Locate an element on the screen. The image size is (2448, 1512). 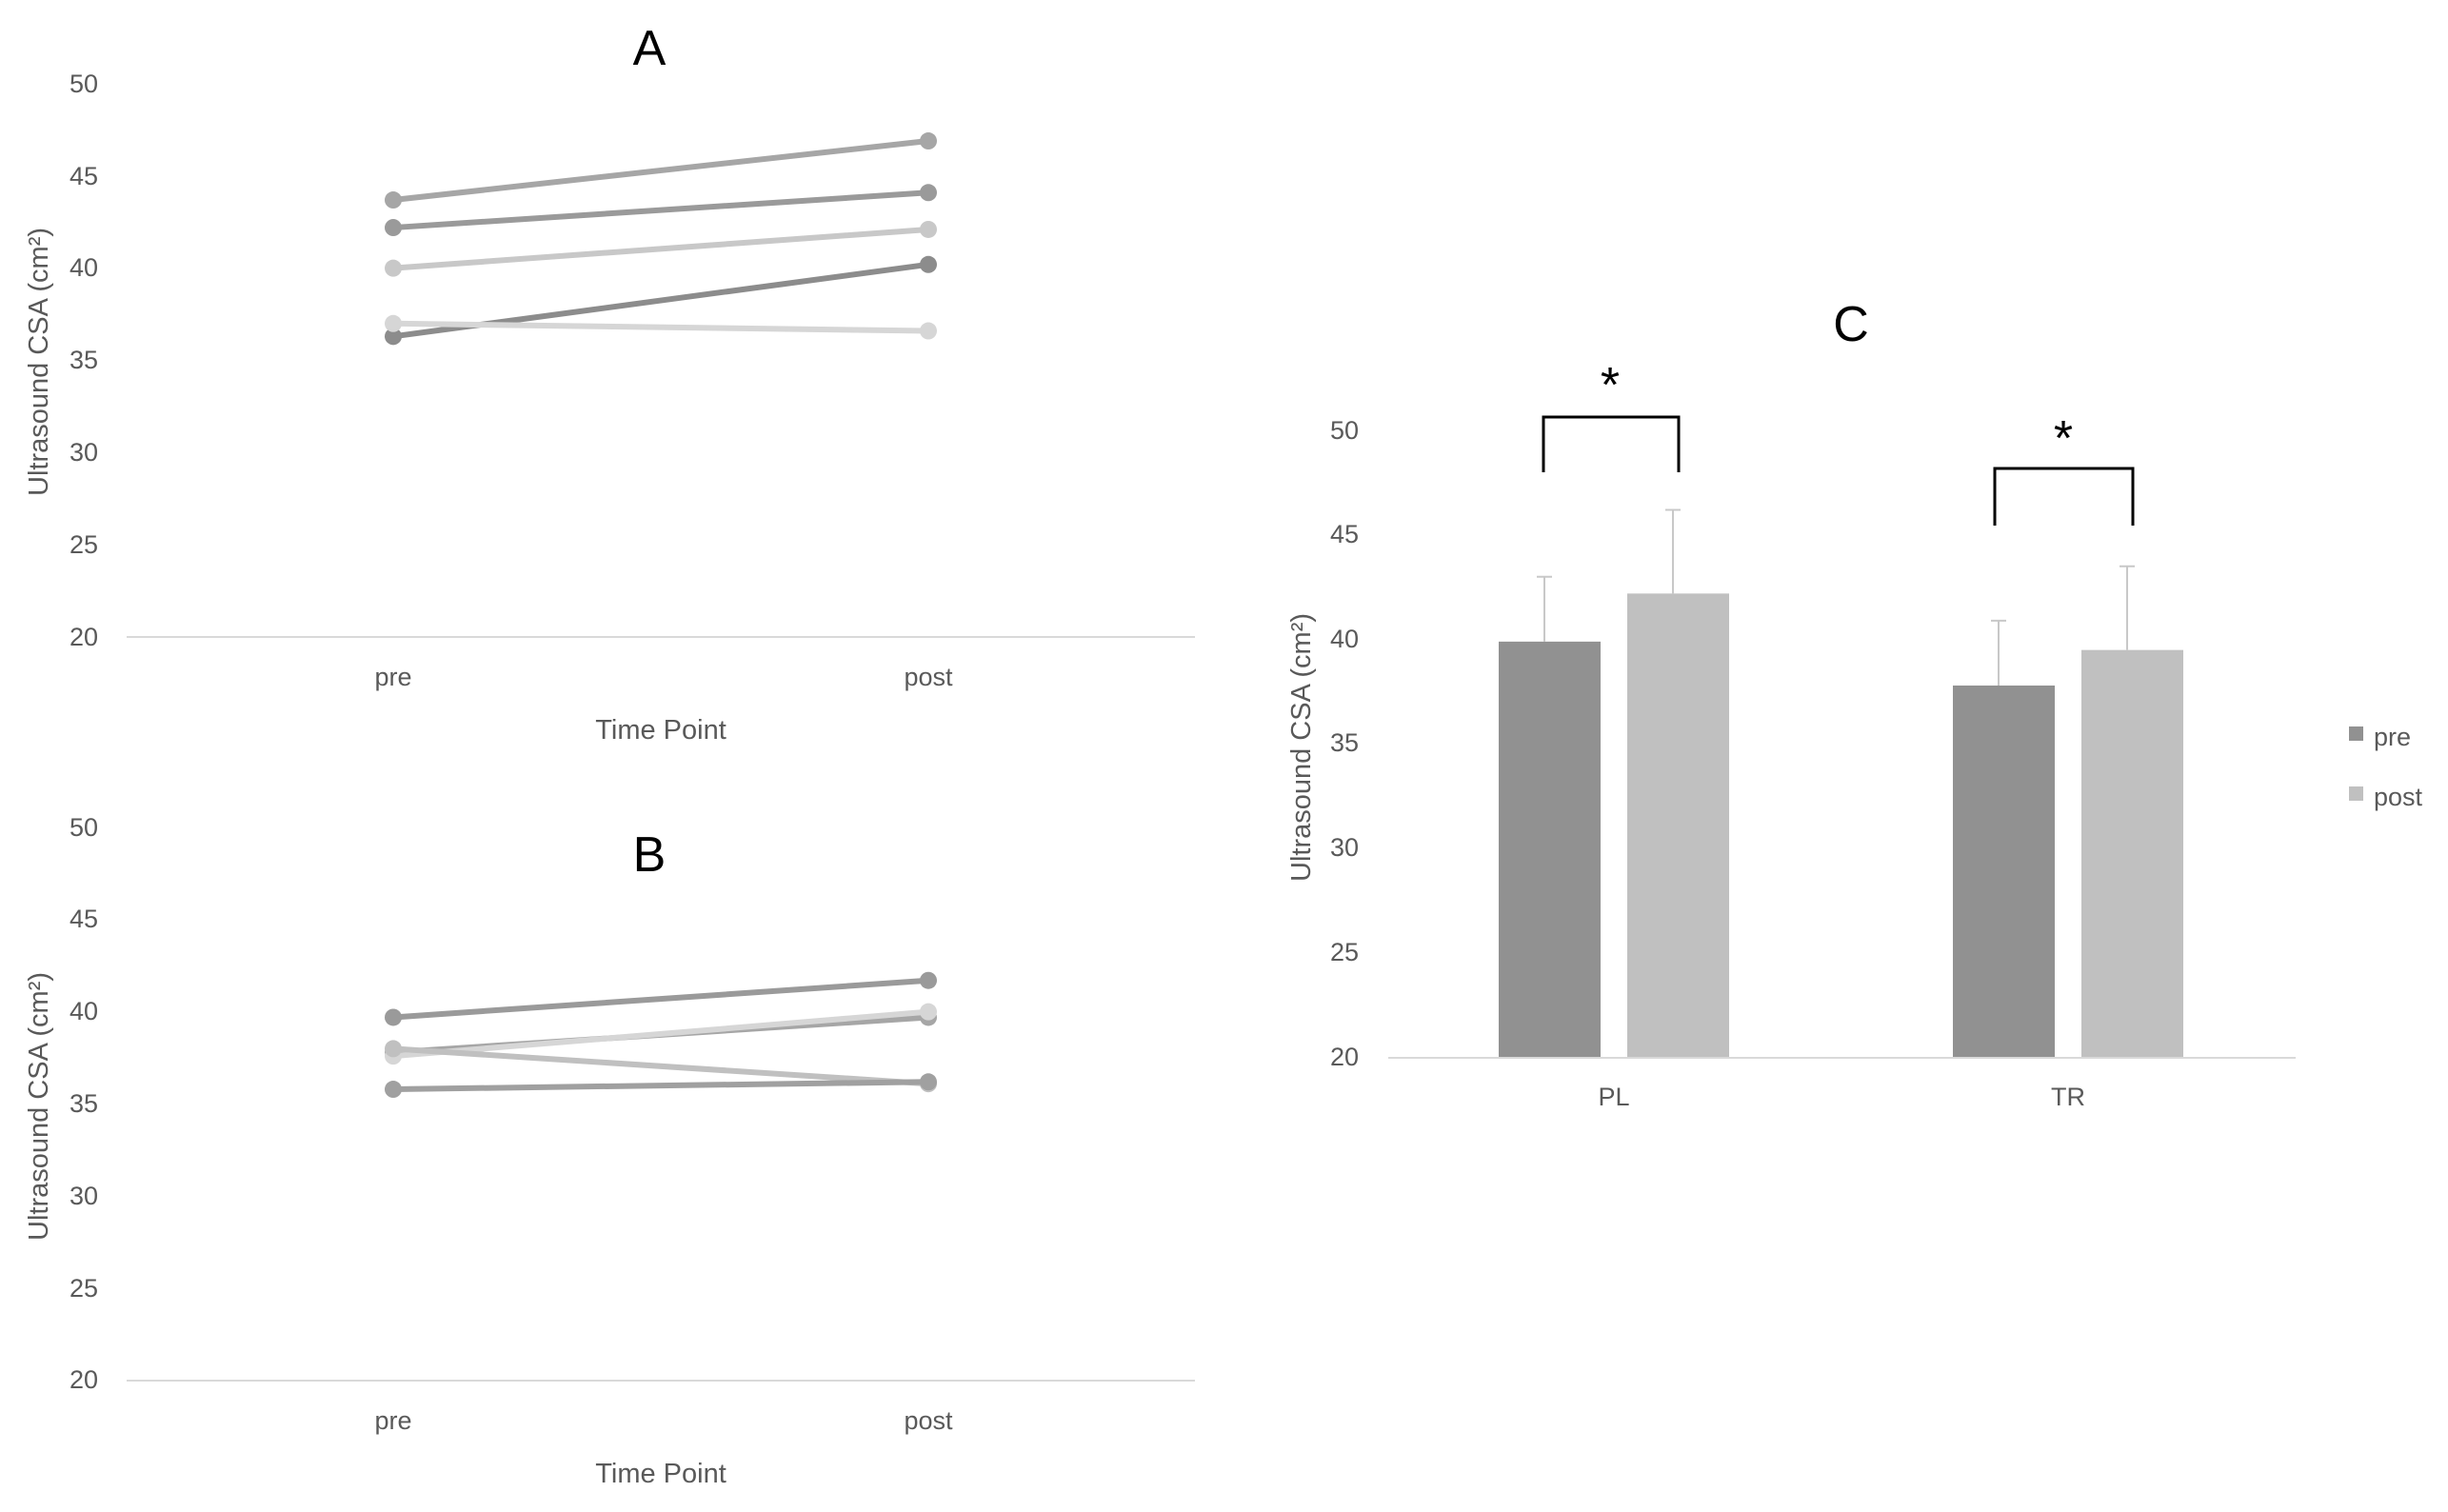
panel-a-ytick-20: 20 is located at coordinates (84, 637).